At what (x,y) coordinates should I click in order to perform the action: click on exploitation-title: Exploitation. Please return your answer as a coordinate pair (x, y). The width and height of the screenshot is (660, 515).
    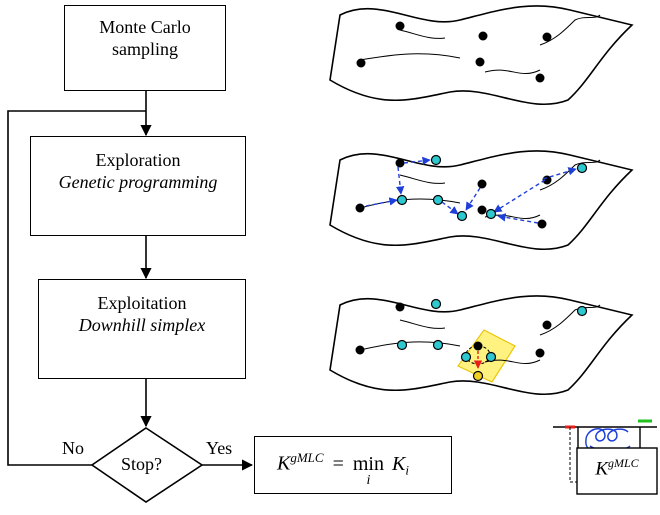
    Looking at the image, I should click on (142, 303).